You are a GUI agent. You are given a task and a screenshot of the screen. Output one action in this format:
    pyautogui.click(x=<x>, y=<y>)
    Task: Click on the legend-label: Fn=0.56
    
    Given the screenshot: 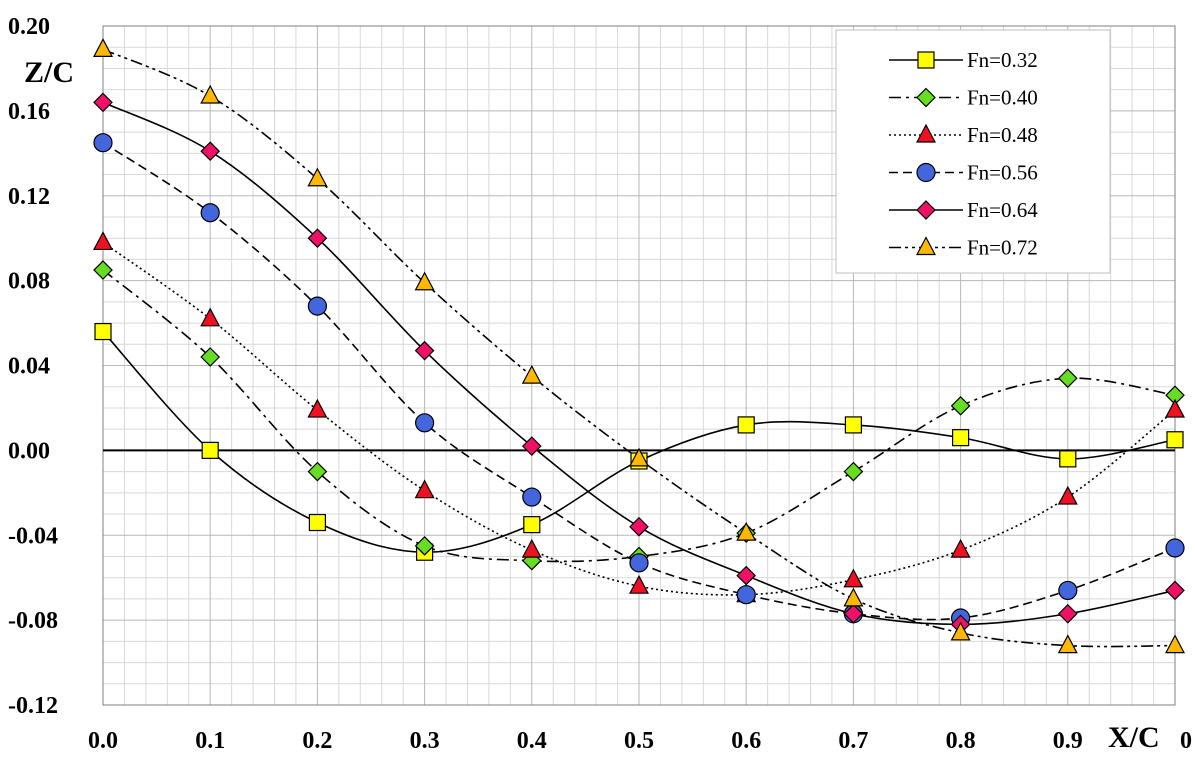 What is the action you would take?
    pyautogui.click(x=1002, y=173)
    